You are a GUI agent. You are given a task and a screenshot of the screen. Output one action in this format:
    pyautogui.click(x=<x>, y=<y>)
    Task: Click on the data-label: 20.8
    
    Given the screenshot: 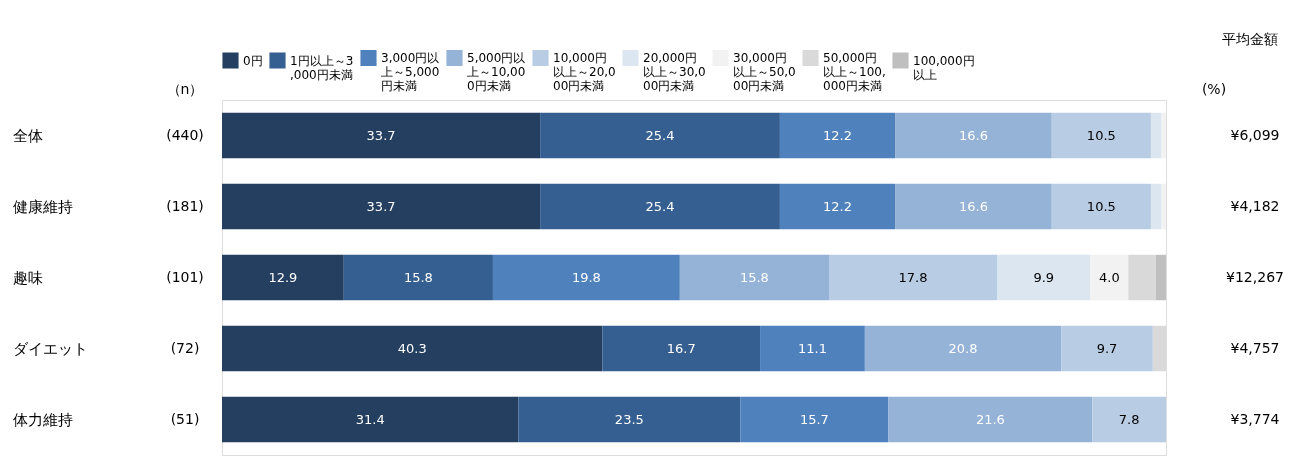 What is the action you would take?
    pyautogui.click(x=963, y=348)
    